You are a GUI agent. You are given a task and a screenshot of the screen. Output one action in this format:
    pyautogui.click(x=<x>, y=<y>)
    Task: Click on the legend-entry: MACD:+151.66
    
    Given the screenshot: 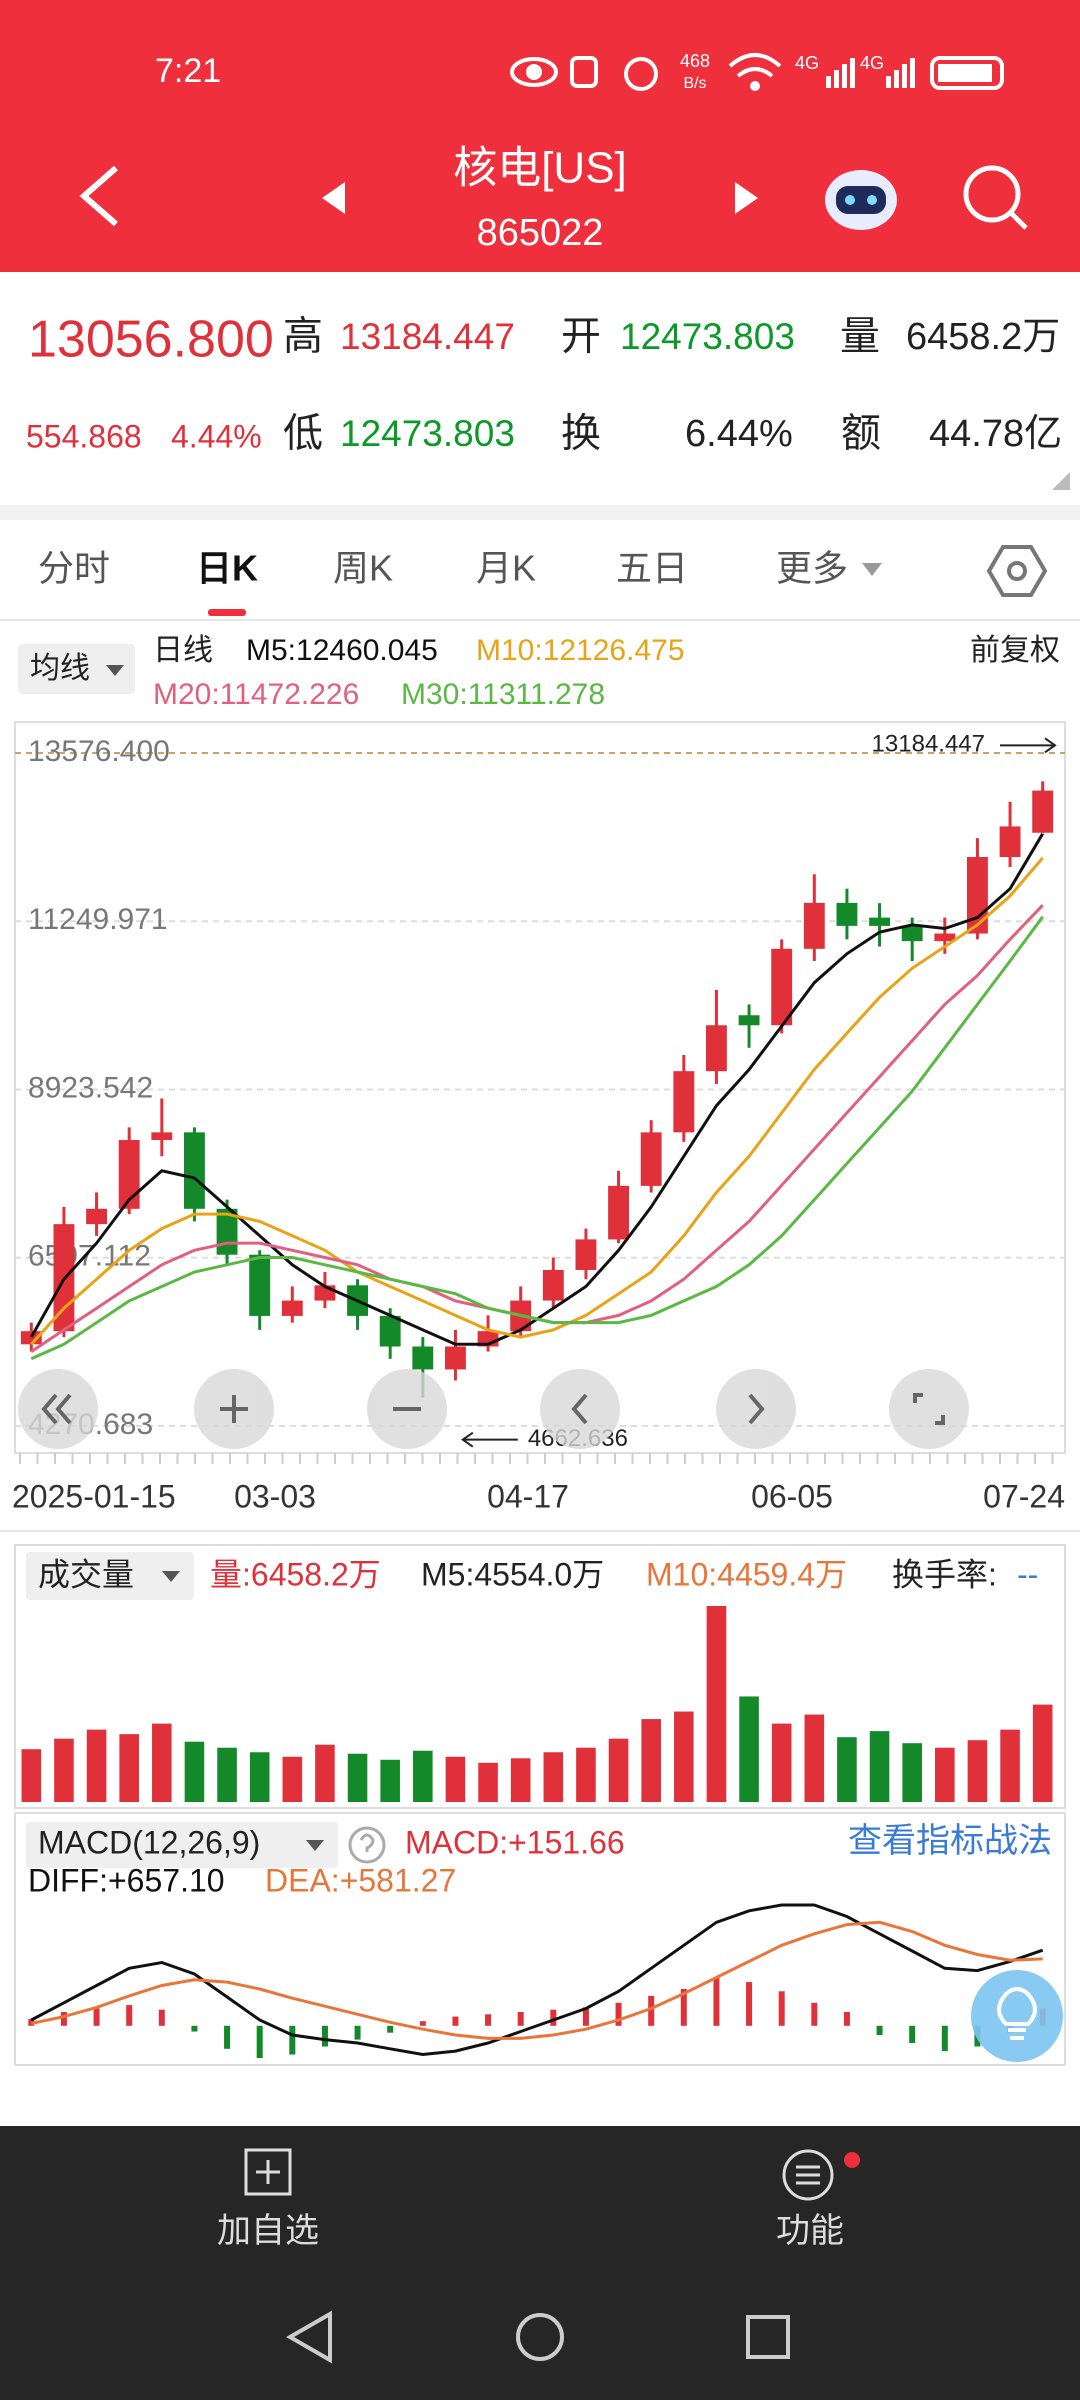 What is the action you would take?
    pyautogui.click(x=515, y=1842)
    